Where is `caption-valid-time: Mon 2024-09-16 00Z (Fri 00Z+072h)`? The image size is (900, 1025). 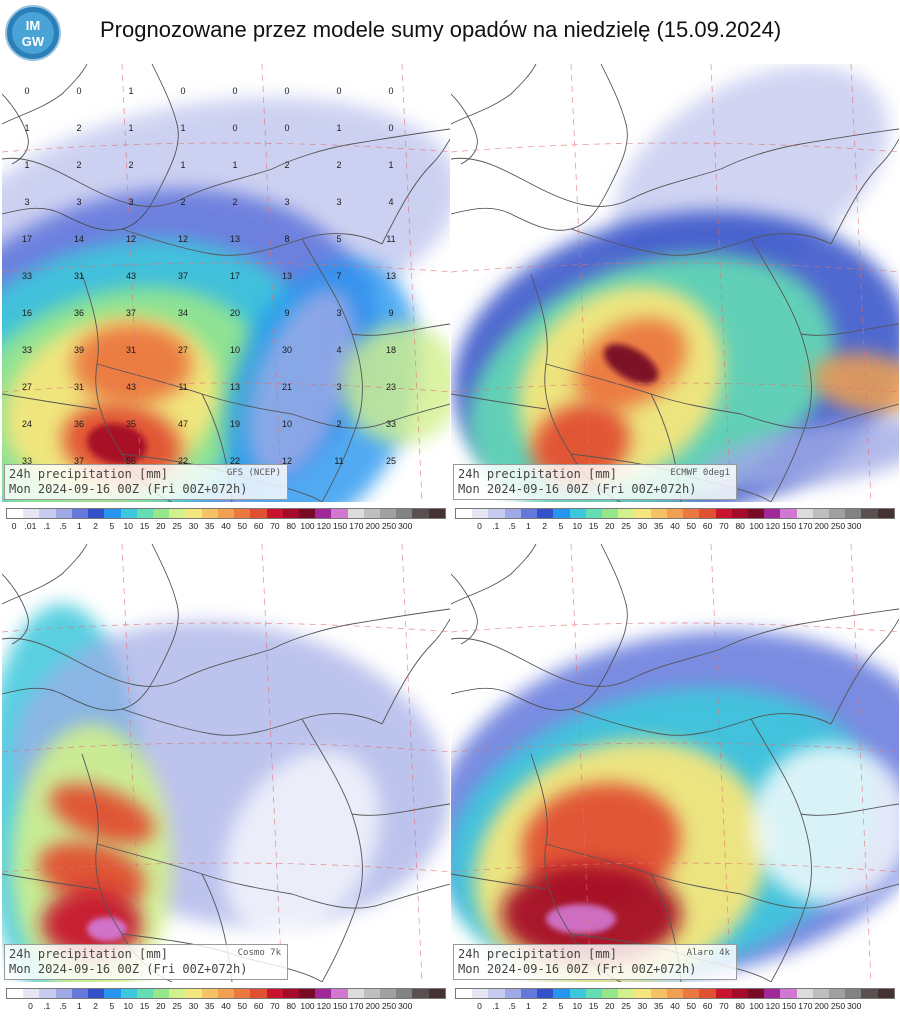
caption-valid-time: Mon 2024-09-16 00Z (Fri 00Z+072h) is located at coordinates (128, 489).